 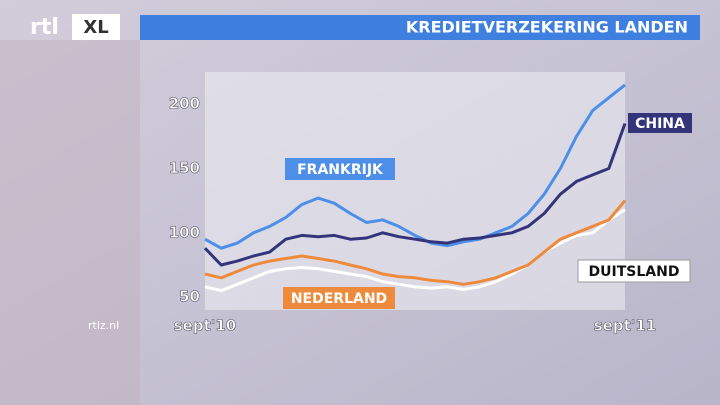 I want to click on y-tick-label: 200, so click(x=184, y=104).